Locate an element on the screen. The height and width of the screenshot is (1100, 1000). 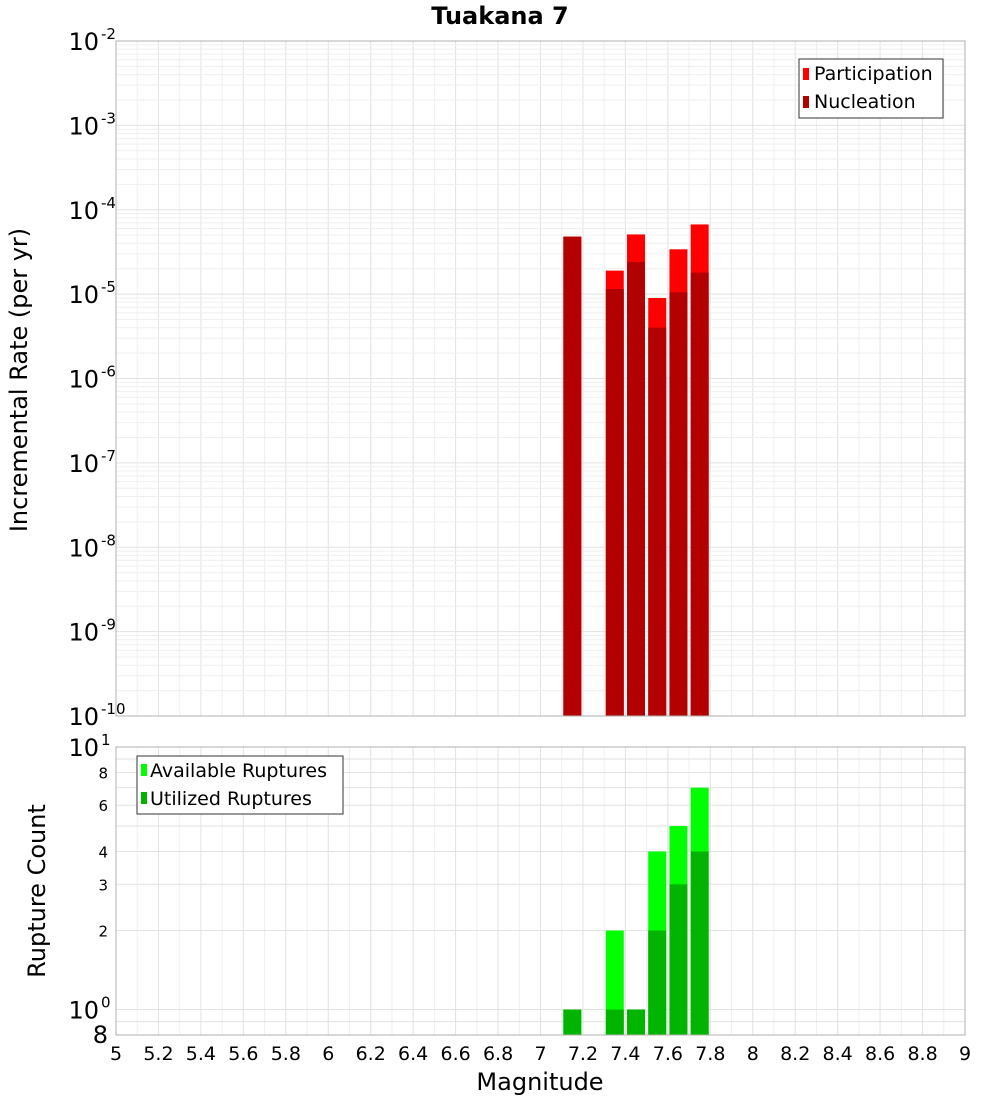
x-tick-label: 7 is located at coordinates (540, 1054).